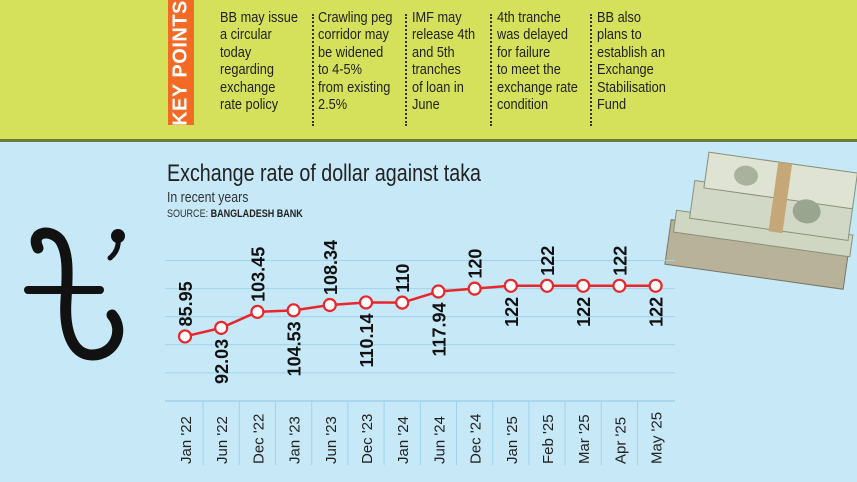 The width and height of the screenshot is (857, 482). I want to click on data-label: 110.14, so click(367, 340).